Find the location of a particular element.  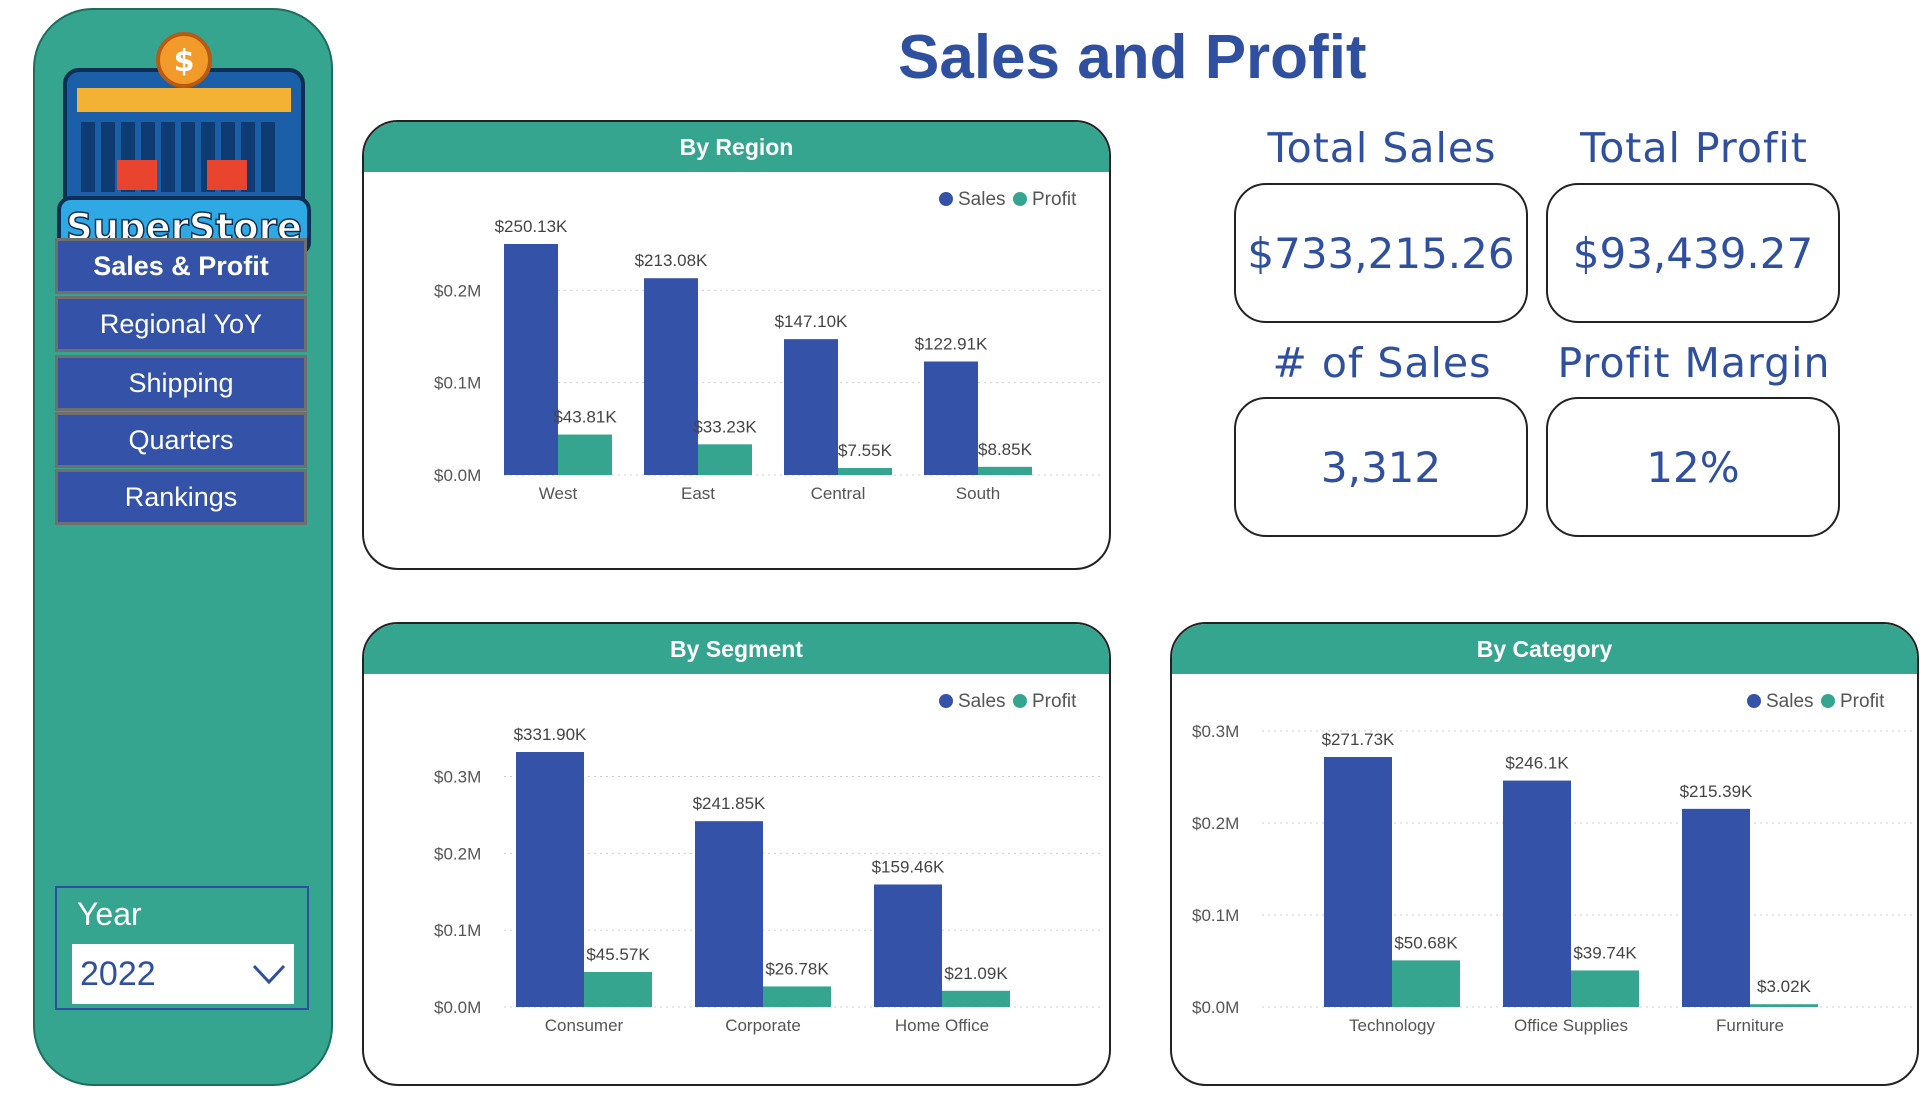

data-label: $3.02K is located at coordinates (1784, 986).